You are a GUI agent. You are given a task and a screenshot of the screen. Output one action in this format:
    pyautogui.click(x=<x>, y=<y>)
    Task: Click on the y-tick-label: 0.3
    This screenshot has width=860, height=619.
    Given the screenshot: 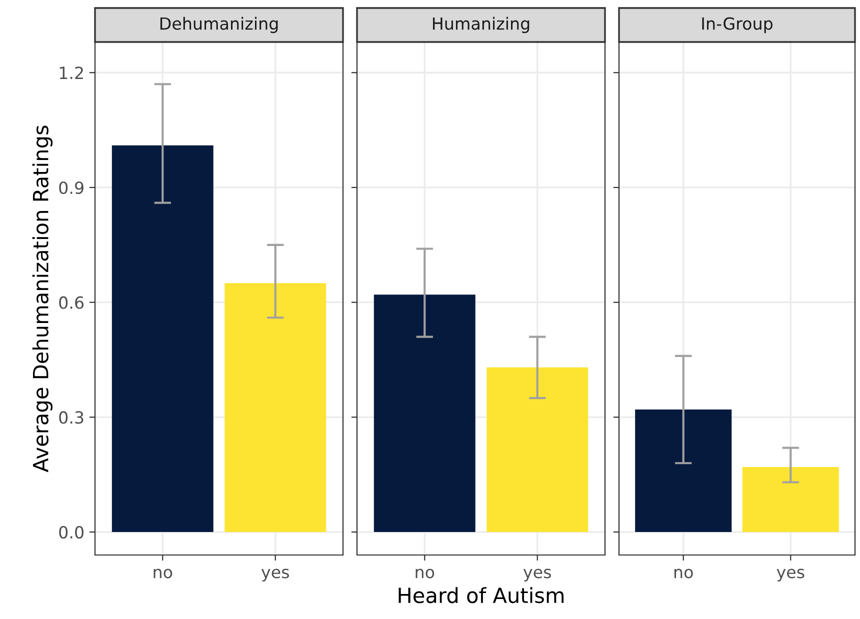 What is the action you would take?
    pyautogui.click(x=71, y=417)
    